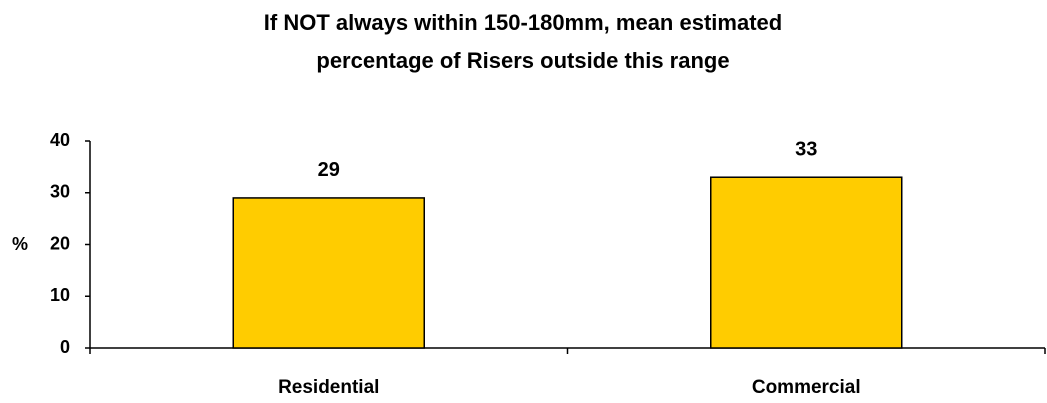  I want to click on x-tick-label: Commercial, so click(806, 387).